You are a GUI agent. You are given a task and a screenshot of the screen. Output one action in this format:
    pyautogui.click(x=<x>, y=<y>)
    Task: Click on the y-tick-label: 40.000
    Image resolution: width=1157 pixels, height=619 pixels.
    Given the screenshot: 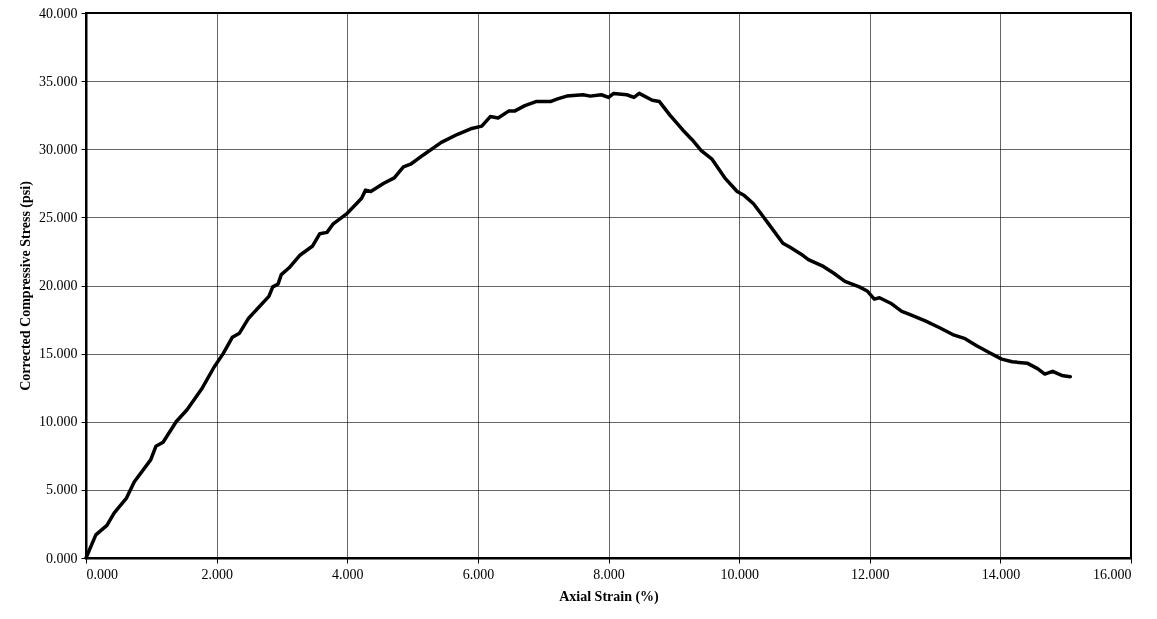 What is the action you would take?
    pyautogui.click(x=58, y=13)
    